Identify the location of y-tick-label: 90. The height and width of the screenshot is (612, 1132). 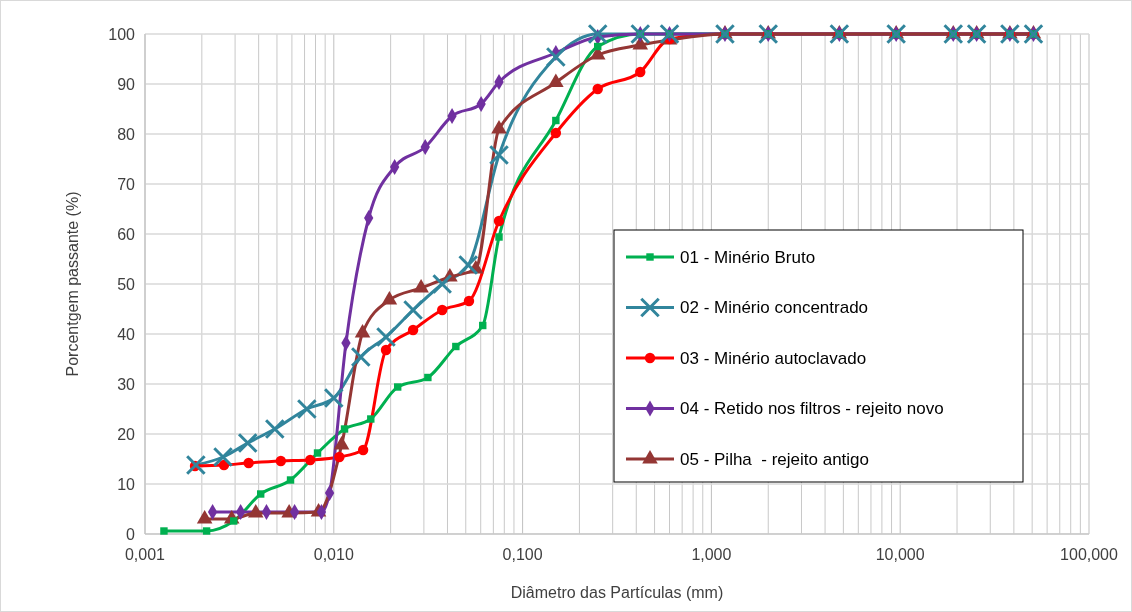
(126, 84).